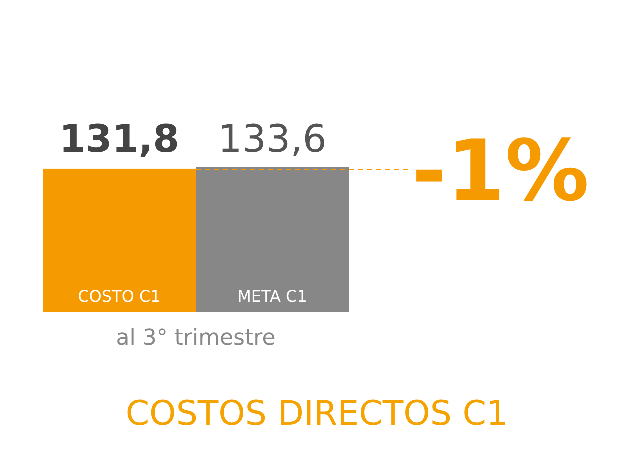 The height and width of the screenshot is (450, 634). I want to click on x-axis-title: al 3° trimestre, so click(196, 338).